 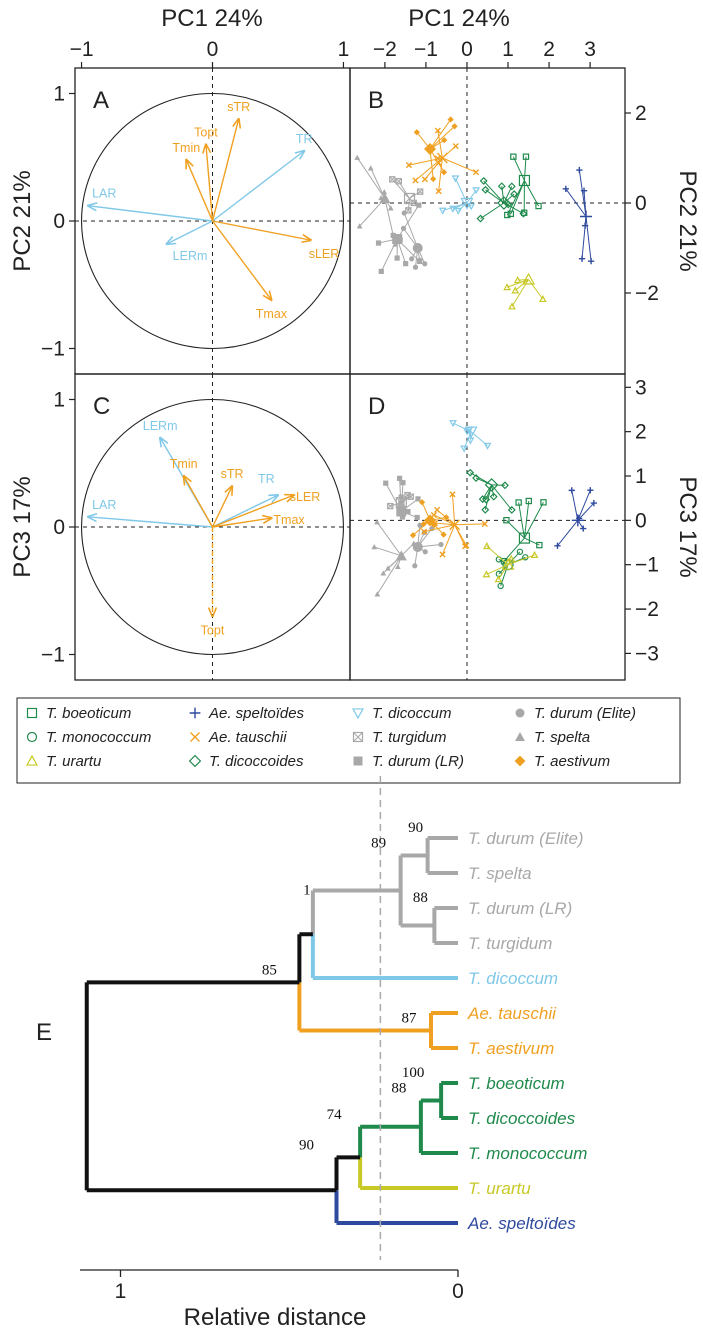 What do you see at coordinates (516, 1083) in the screenshot?
I see `leaf-label: T. boeoticum` at bounding box center [516, 1083].